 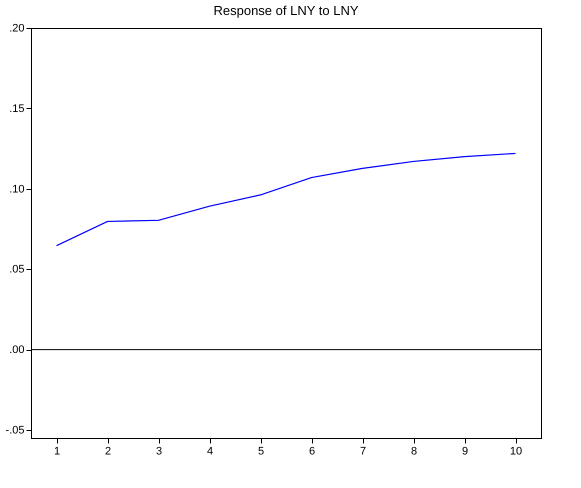 I want to click on x-tick-label: 5, so click(x=261, y=452).